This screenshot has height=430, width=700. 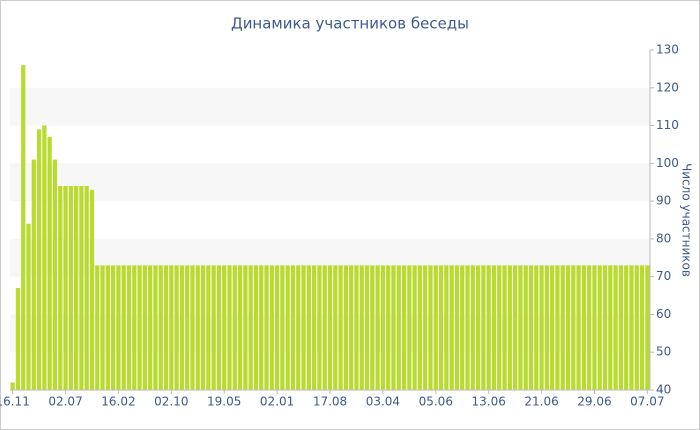 I want to click on x-tick-label: 02.01, so click(x=277, y=402).